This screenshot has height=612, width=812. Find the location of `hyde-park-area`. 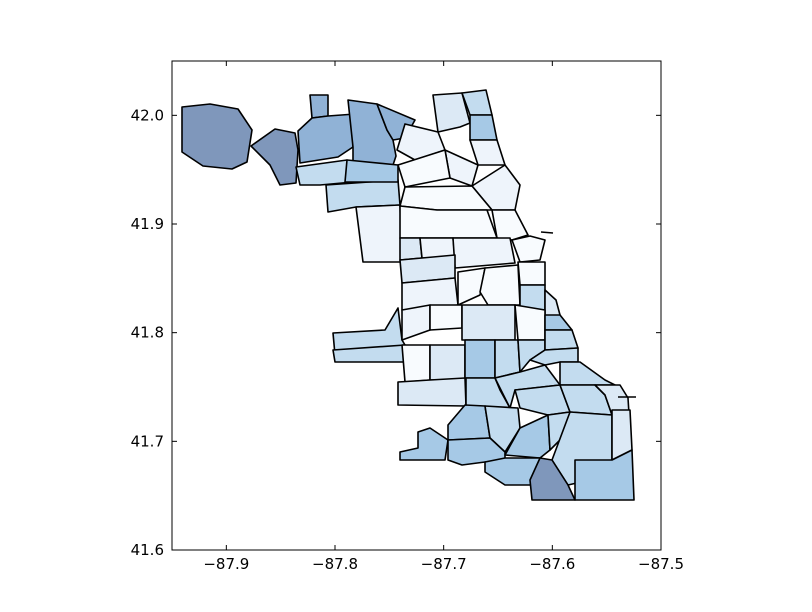

hyde-park-area is located at coordinates (561, 340).